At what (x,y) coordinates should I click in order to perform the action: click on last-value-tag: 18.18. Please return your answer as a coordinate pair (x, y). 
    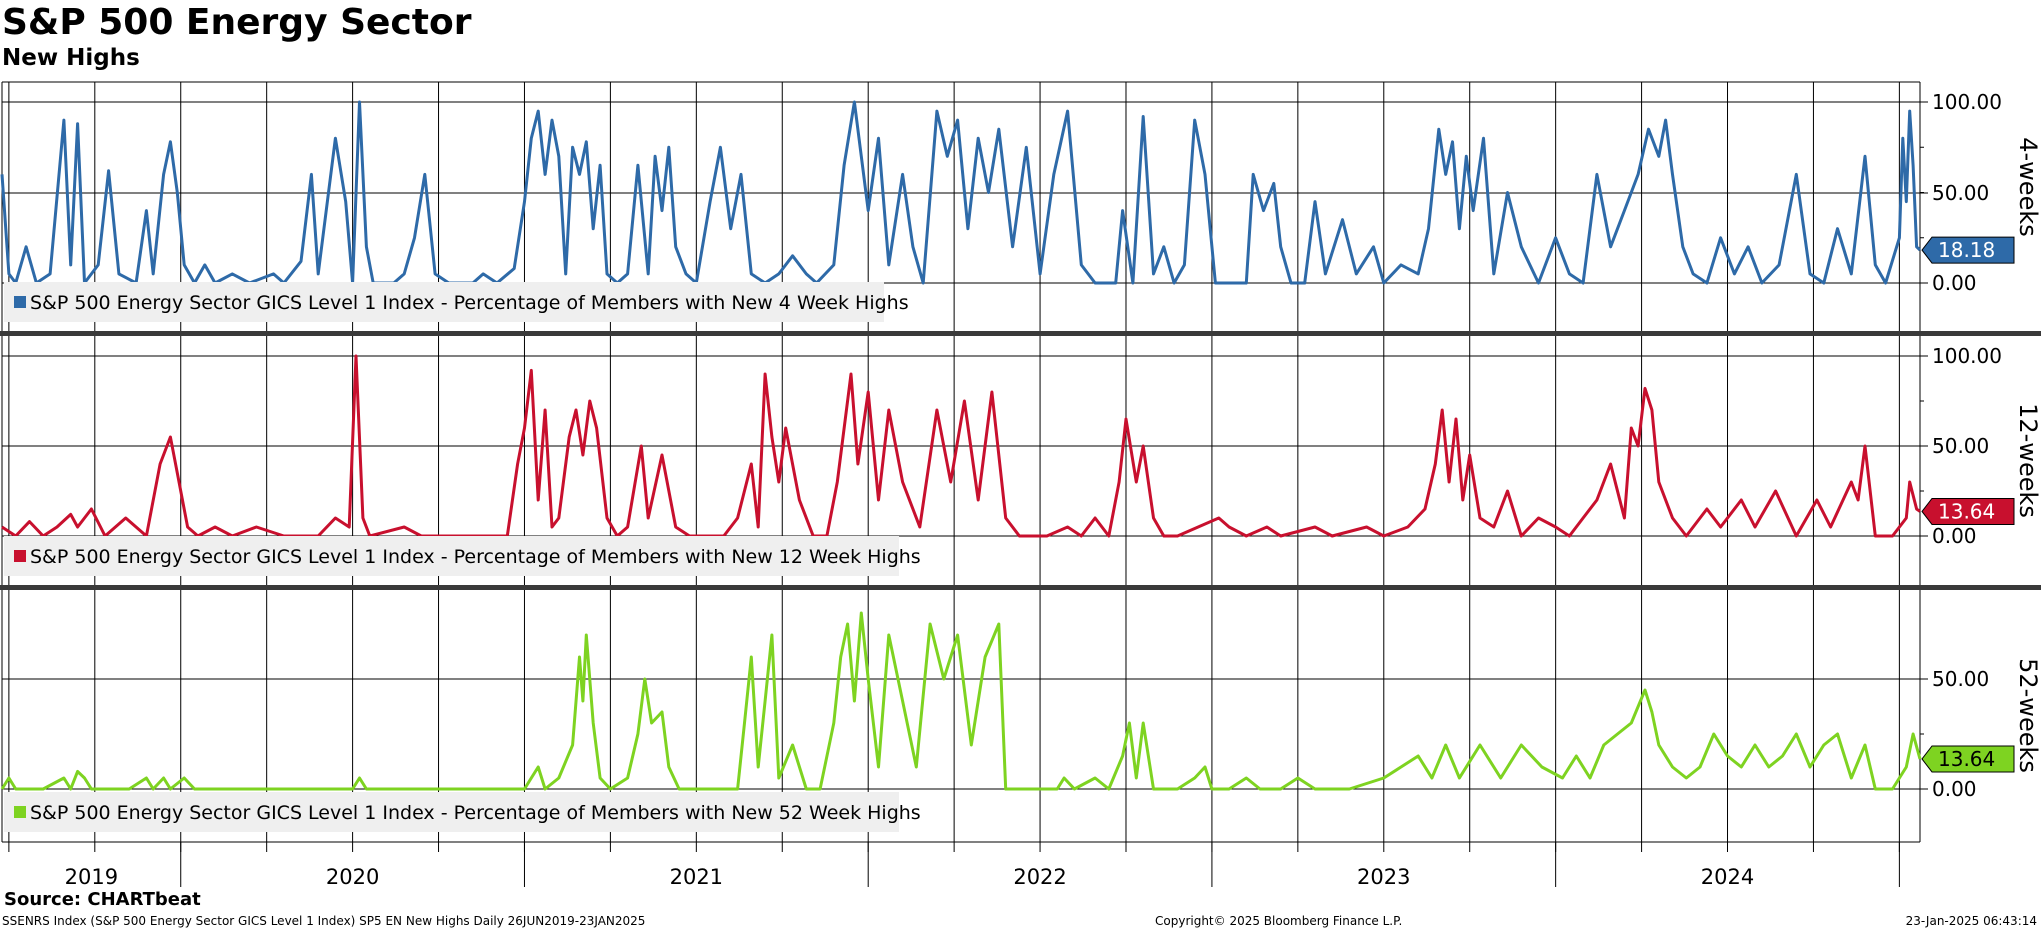
    Looking at the image, I should click on (1968, 250).